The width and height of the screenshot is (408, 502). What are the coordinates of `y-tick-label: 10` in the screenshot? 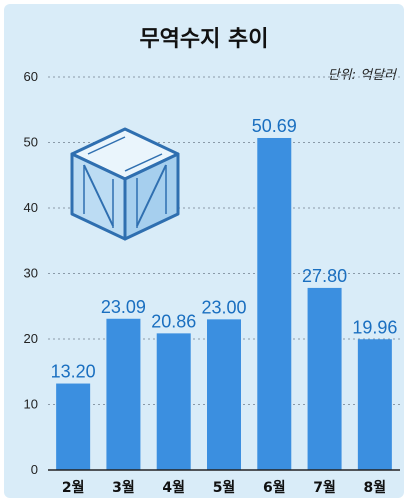 It's located at (31, 404).